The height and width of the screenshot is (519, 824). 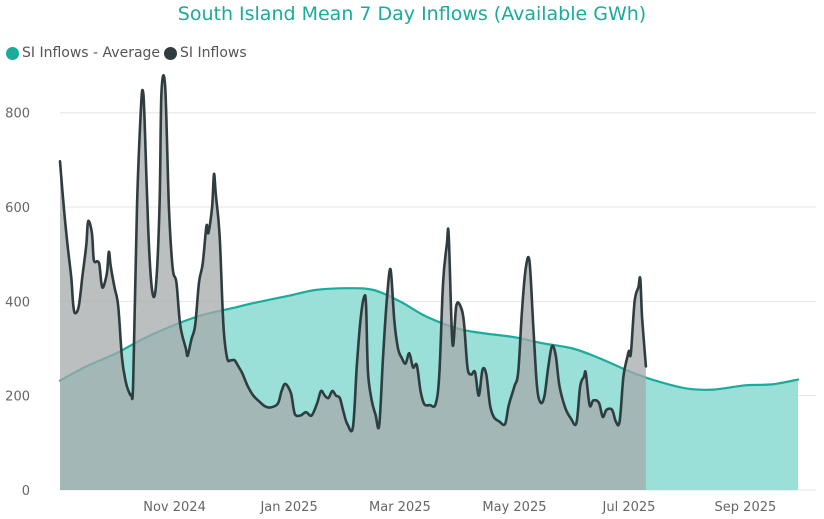 I want to click on x-tick-label-5: Sep 2025, so click(x=746, y=507).